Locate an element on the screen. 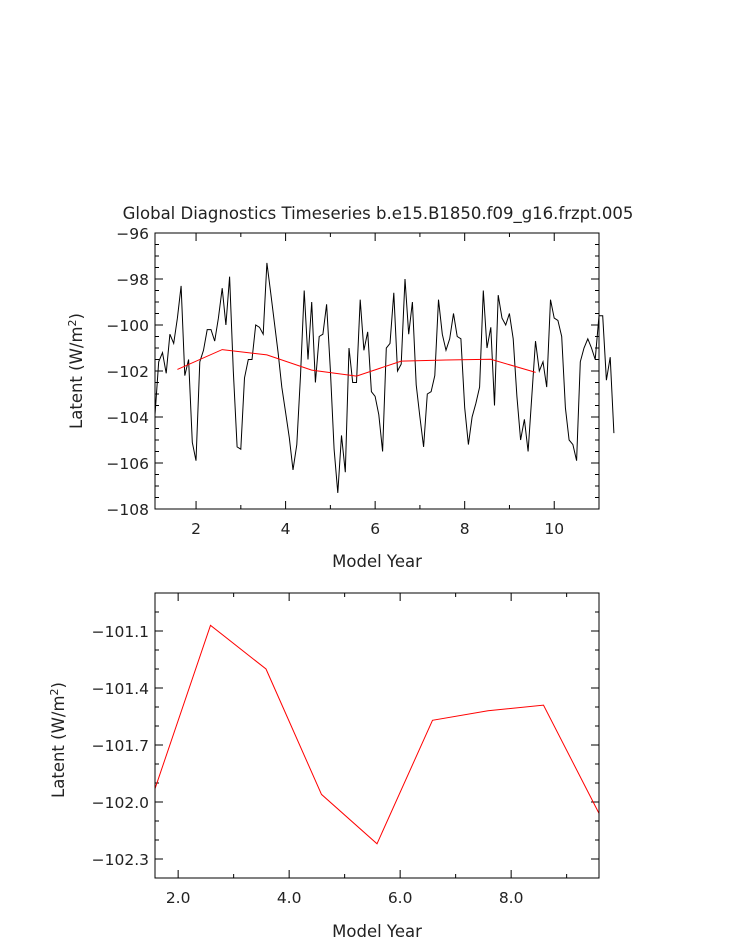 This screenshot has height=945, width=733. y-tick-label: −96 is located at coordinates (132, 234).